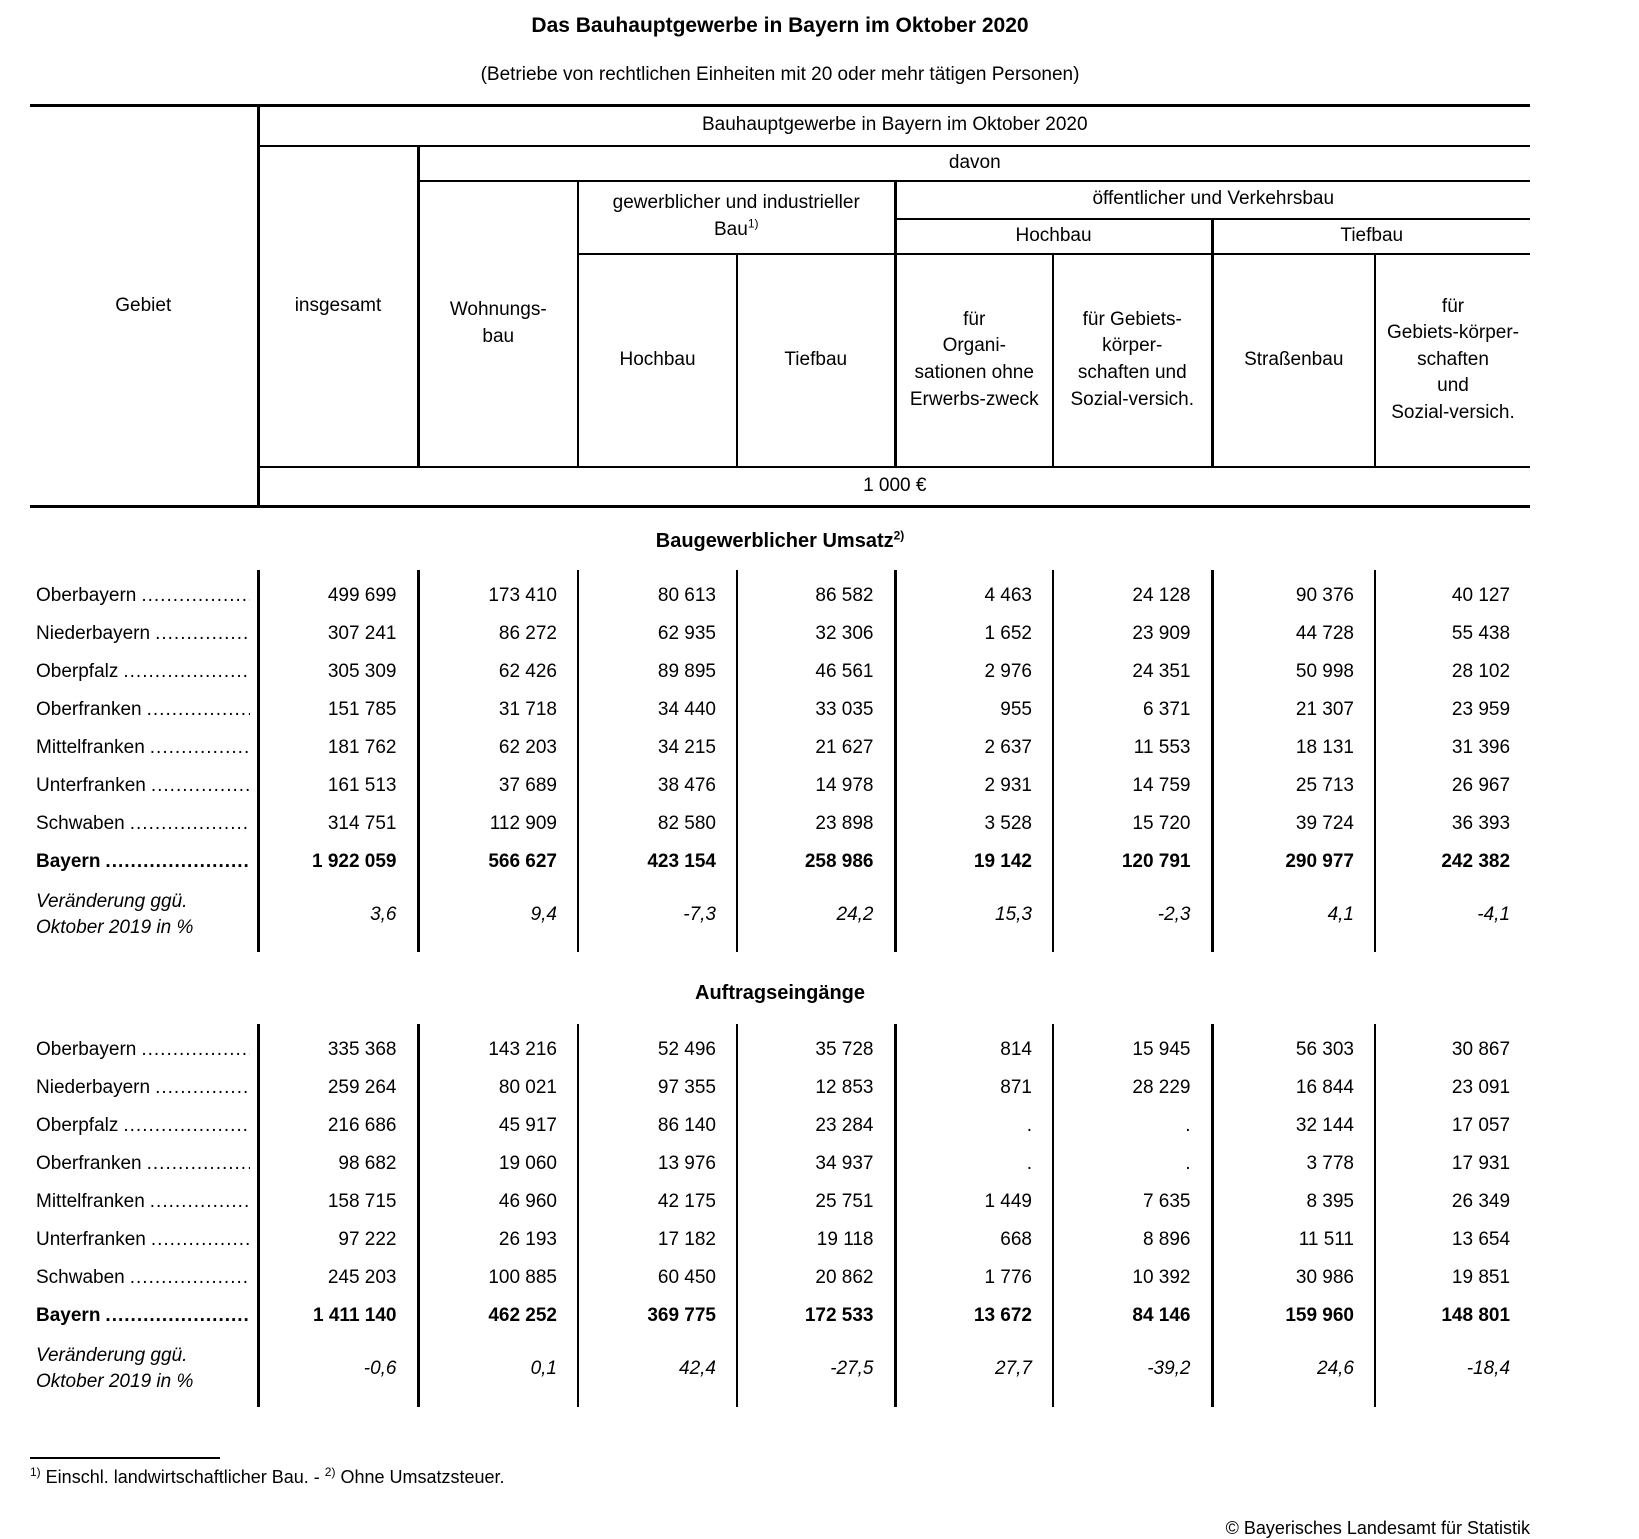  Describe the element at coordinates (1132, 710) in the screenshot. I see `value-cell: 6 371` at that location.